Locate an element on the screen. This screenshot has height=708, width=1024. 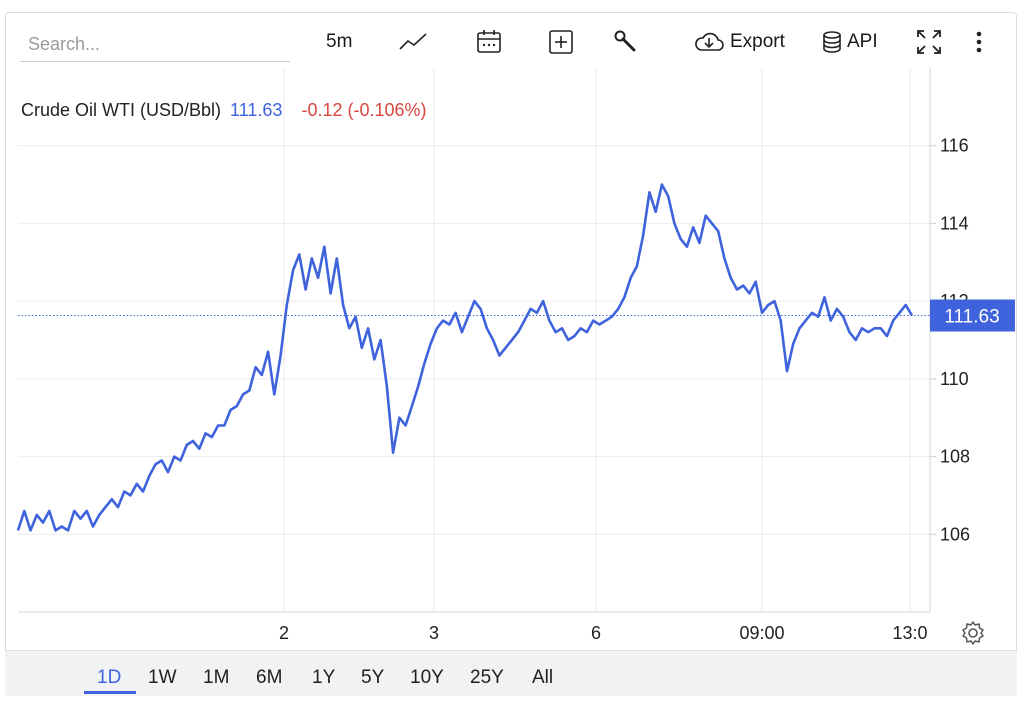
y-tick-label: 108 is located at coordinates (955, 457).